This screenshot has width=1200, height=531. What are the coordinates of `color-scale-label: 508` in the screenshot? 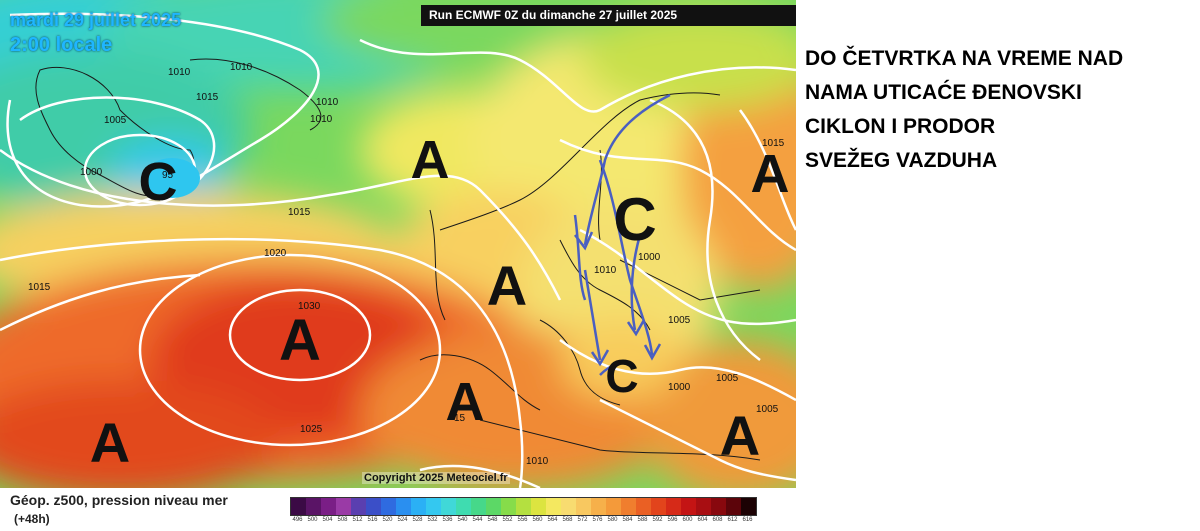 It's located at (342, 520).